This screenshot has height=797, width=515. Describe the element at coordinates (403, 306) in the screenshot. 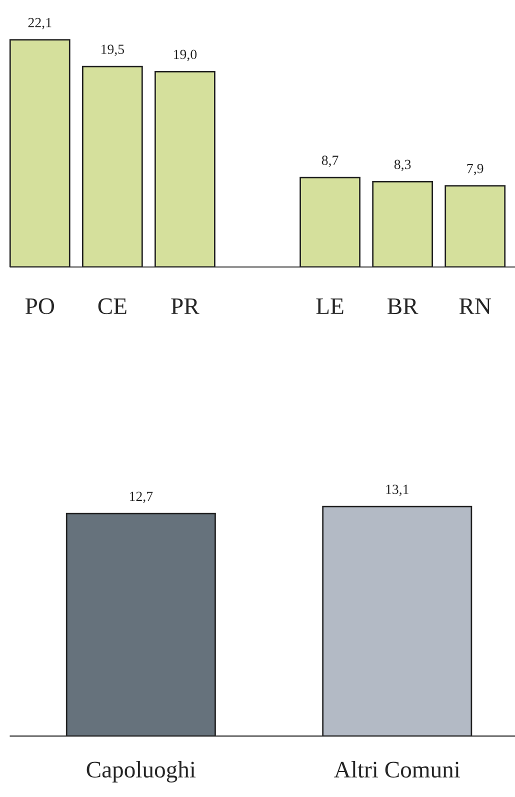

I see `x-tick-label: BR` at that location.